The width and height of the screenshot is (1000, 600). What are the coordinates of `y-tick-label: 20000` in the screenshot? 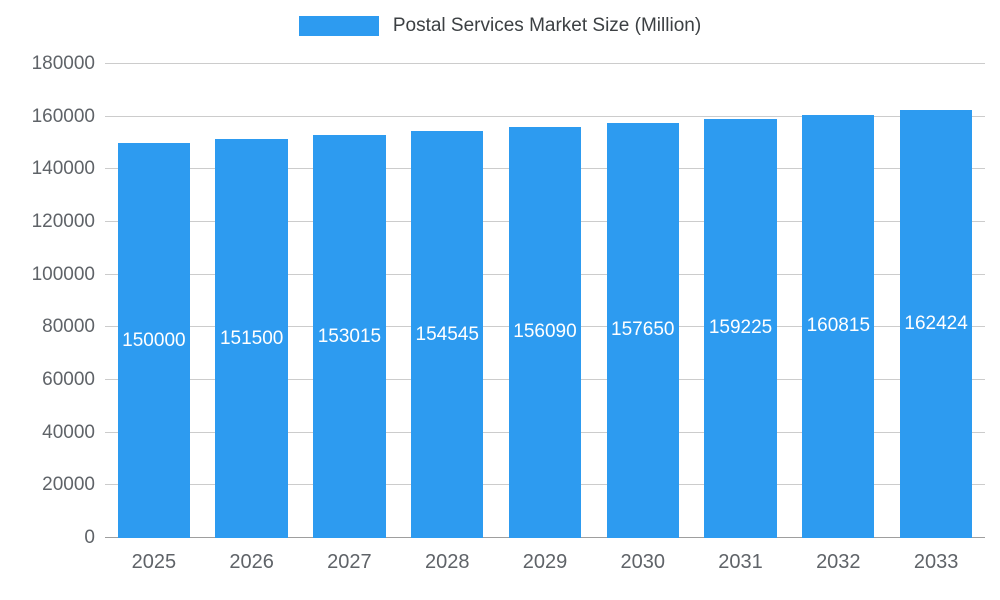 It's located at (68, 485).